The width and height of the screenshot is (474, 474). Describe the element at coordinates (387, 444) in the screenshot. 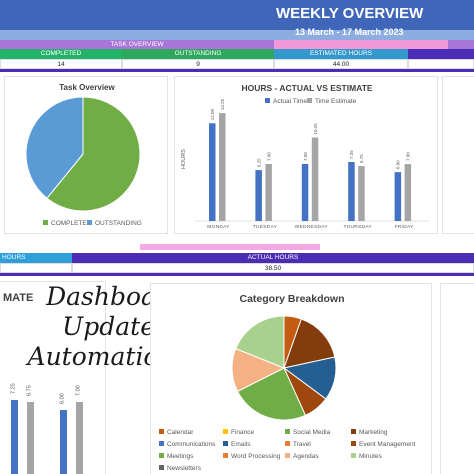

I see `category-legend-label: Event Management` at that location.